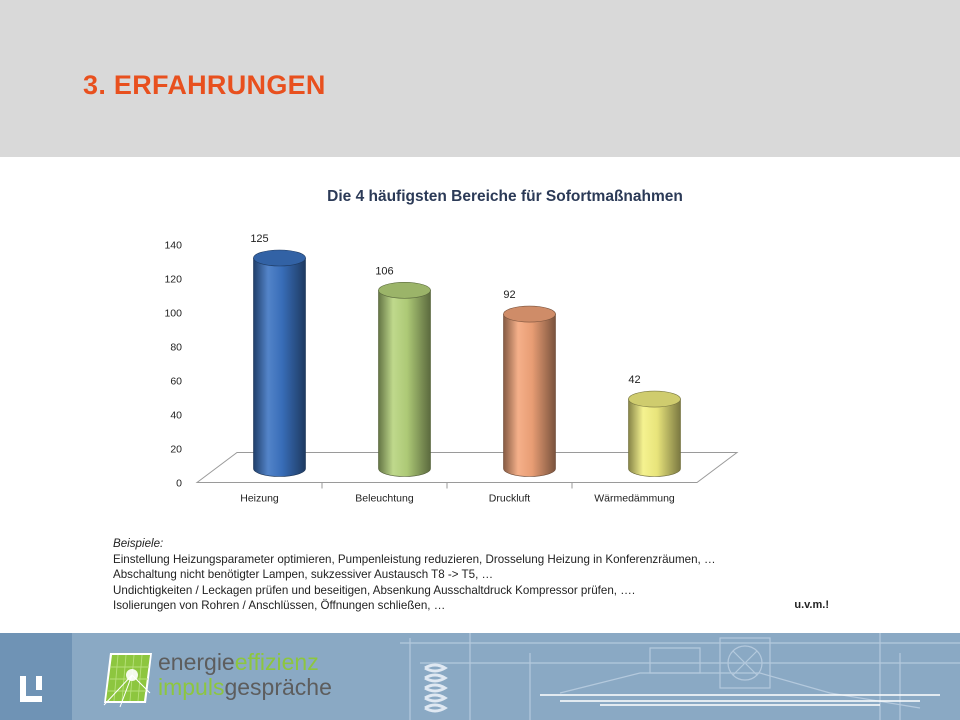  I want to click on data-label: 106, so click(384, 271).